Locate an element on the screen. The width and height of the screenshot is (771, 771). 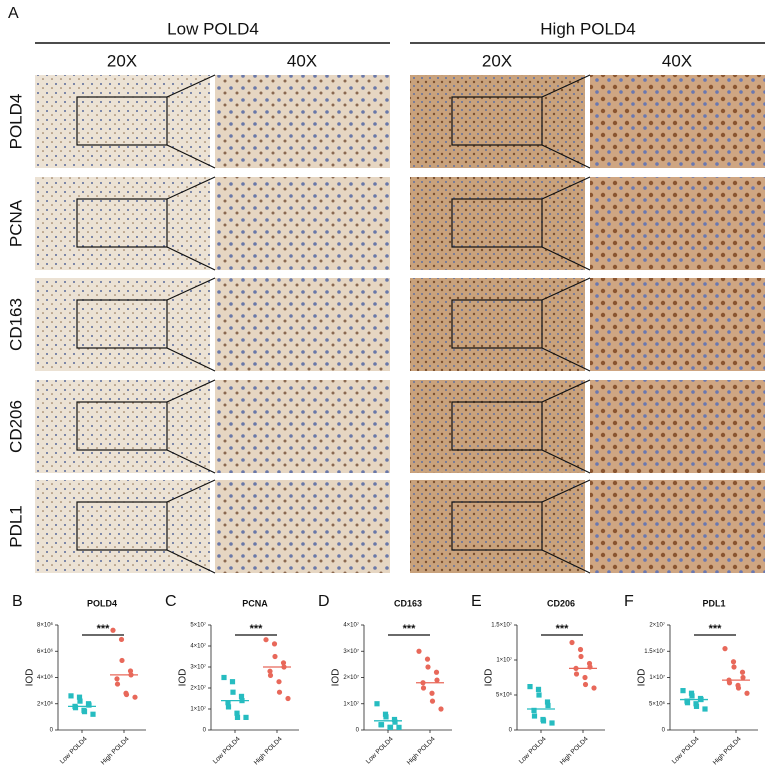
chart-title: PCNA is located at coordinates (255, 603).